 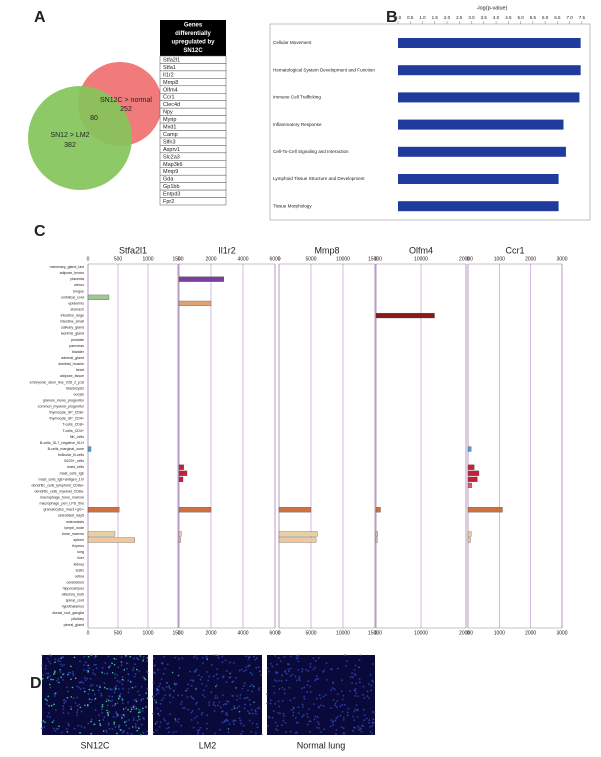 I want to click on table-cell-text: Camp, so click(x=170, y=135).